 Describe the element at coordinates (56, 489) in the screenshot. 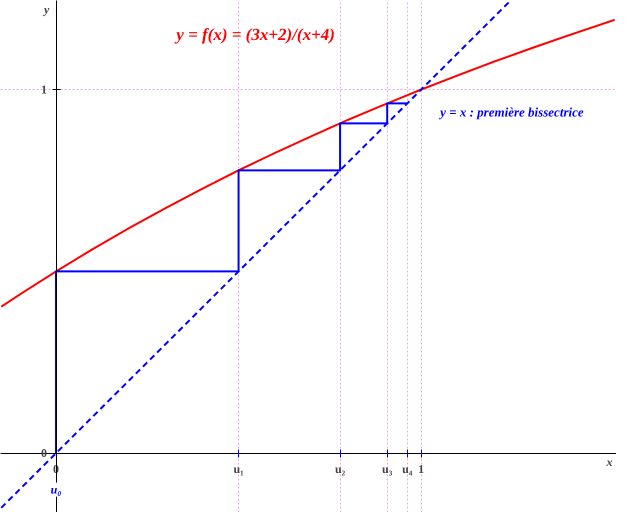

I see `annotation: u₀` at that location.